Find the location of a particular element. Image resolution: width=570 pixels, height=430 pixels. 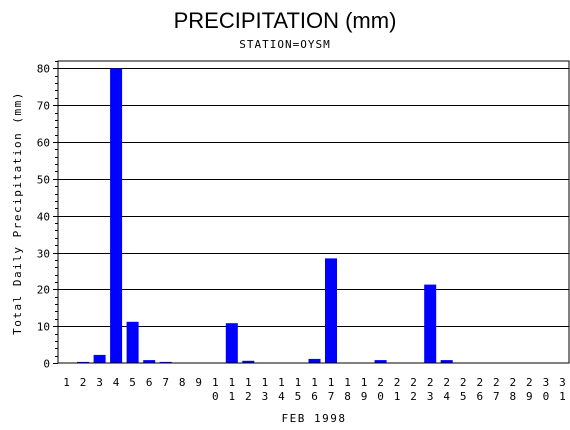

x-tick-label-21: 21 is located at coordinates (397, 389).